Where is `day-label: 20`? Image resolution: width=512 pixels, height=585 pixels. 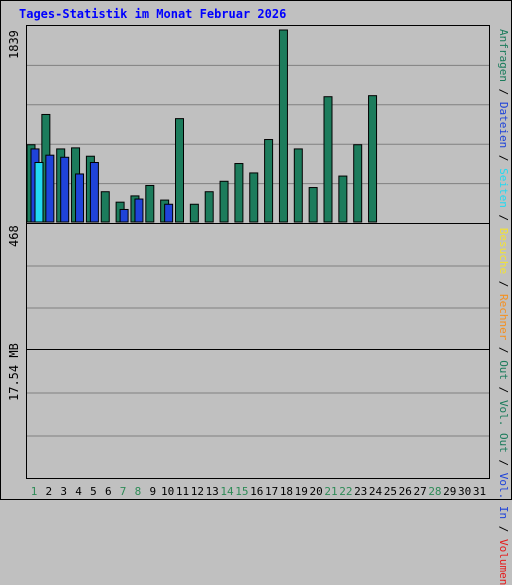 day-label: 20 is located at coordinates (316, 491).